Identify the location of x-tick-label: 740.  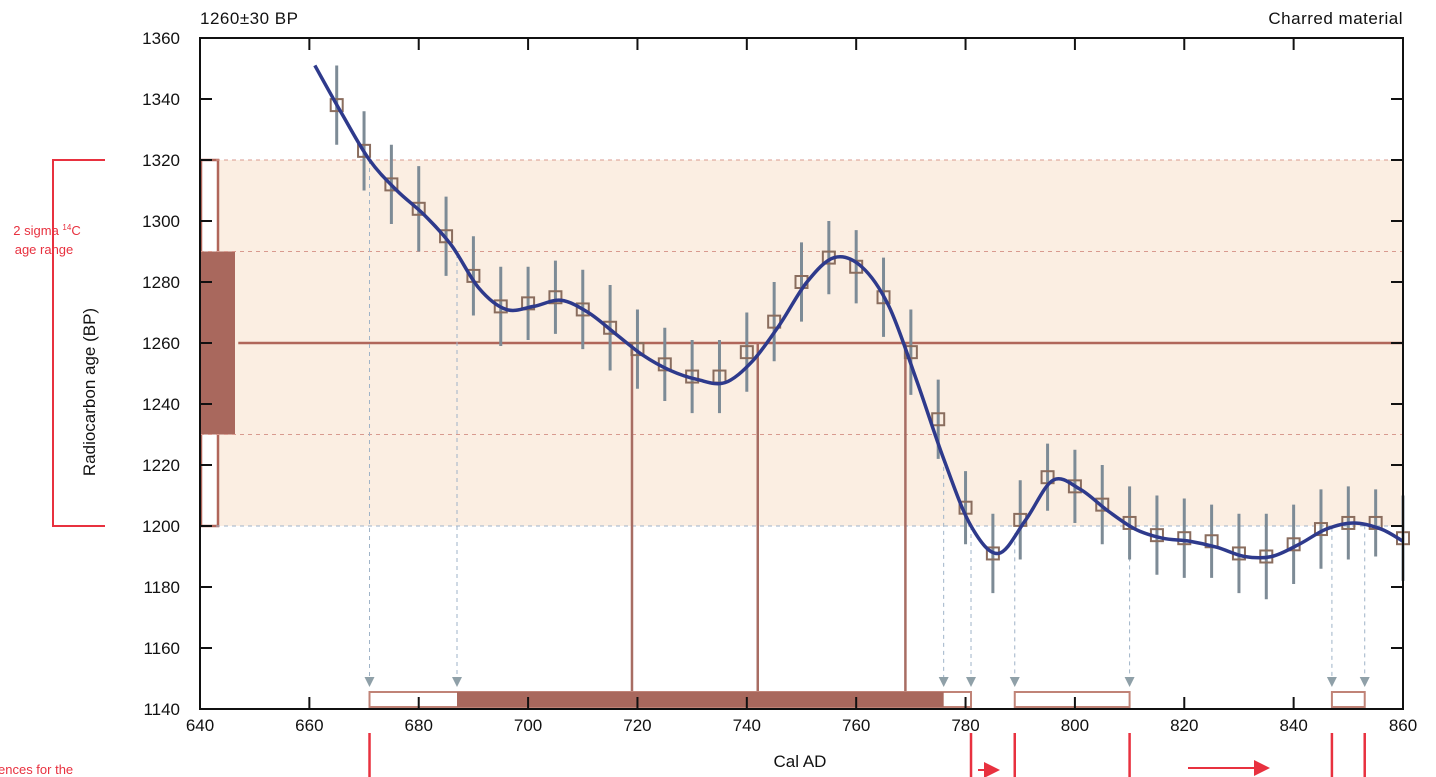
(747, 725).